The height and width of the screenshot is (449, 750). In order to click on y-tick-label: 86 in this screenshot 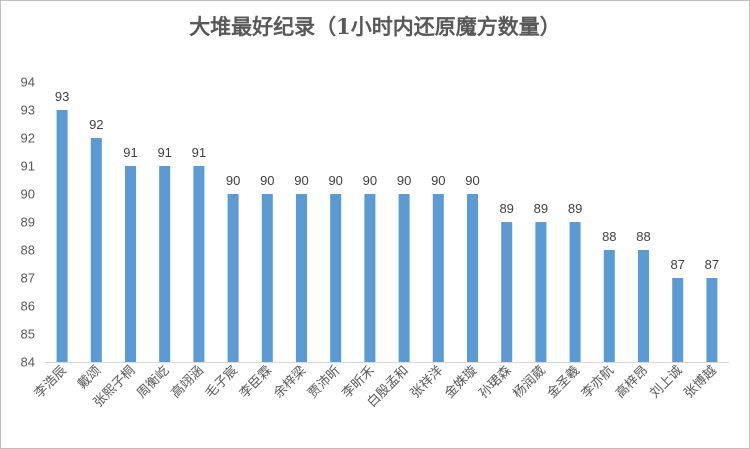, I will do `click(28, 306)`.